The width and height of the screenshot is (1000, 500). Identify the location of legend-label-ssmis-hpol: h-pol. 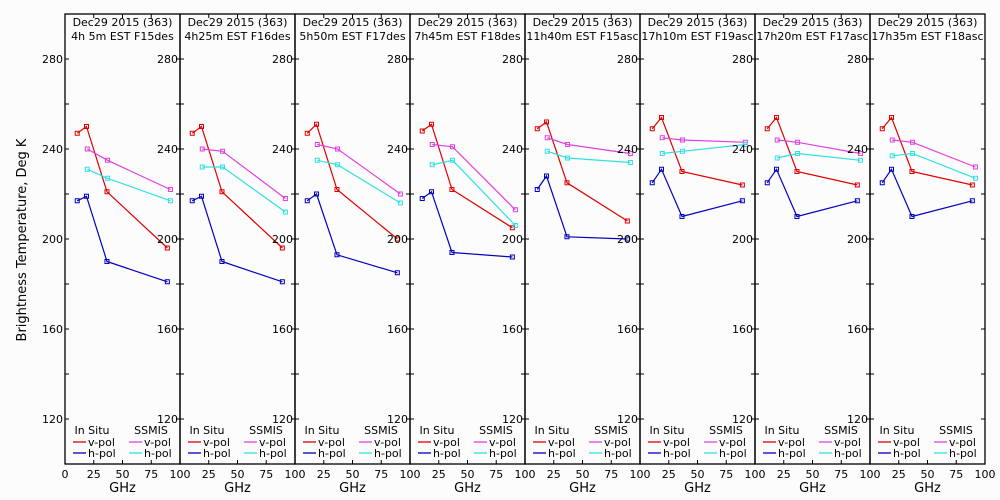
(158, 453).